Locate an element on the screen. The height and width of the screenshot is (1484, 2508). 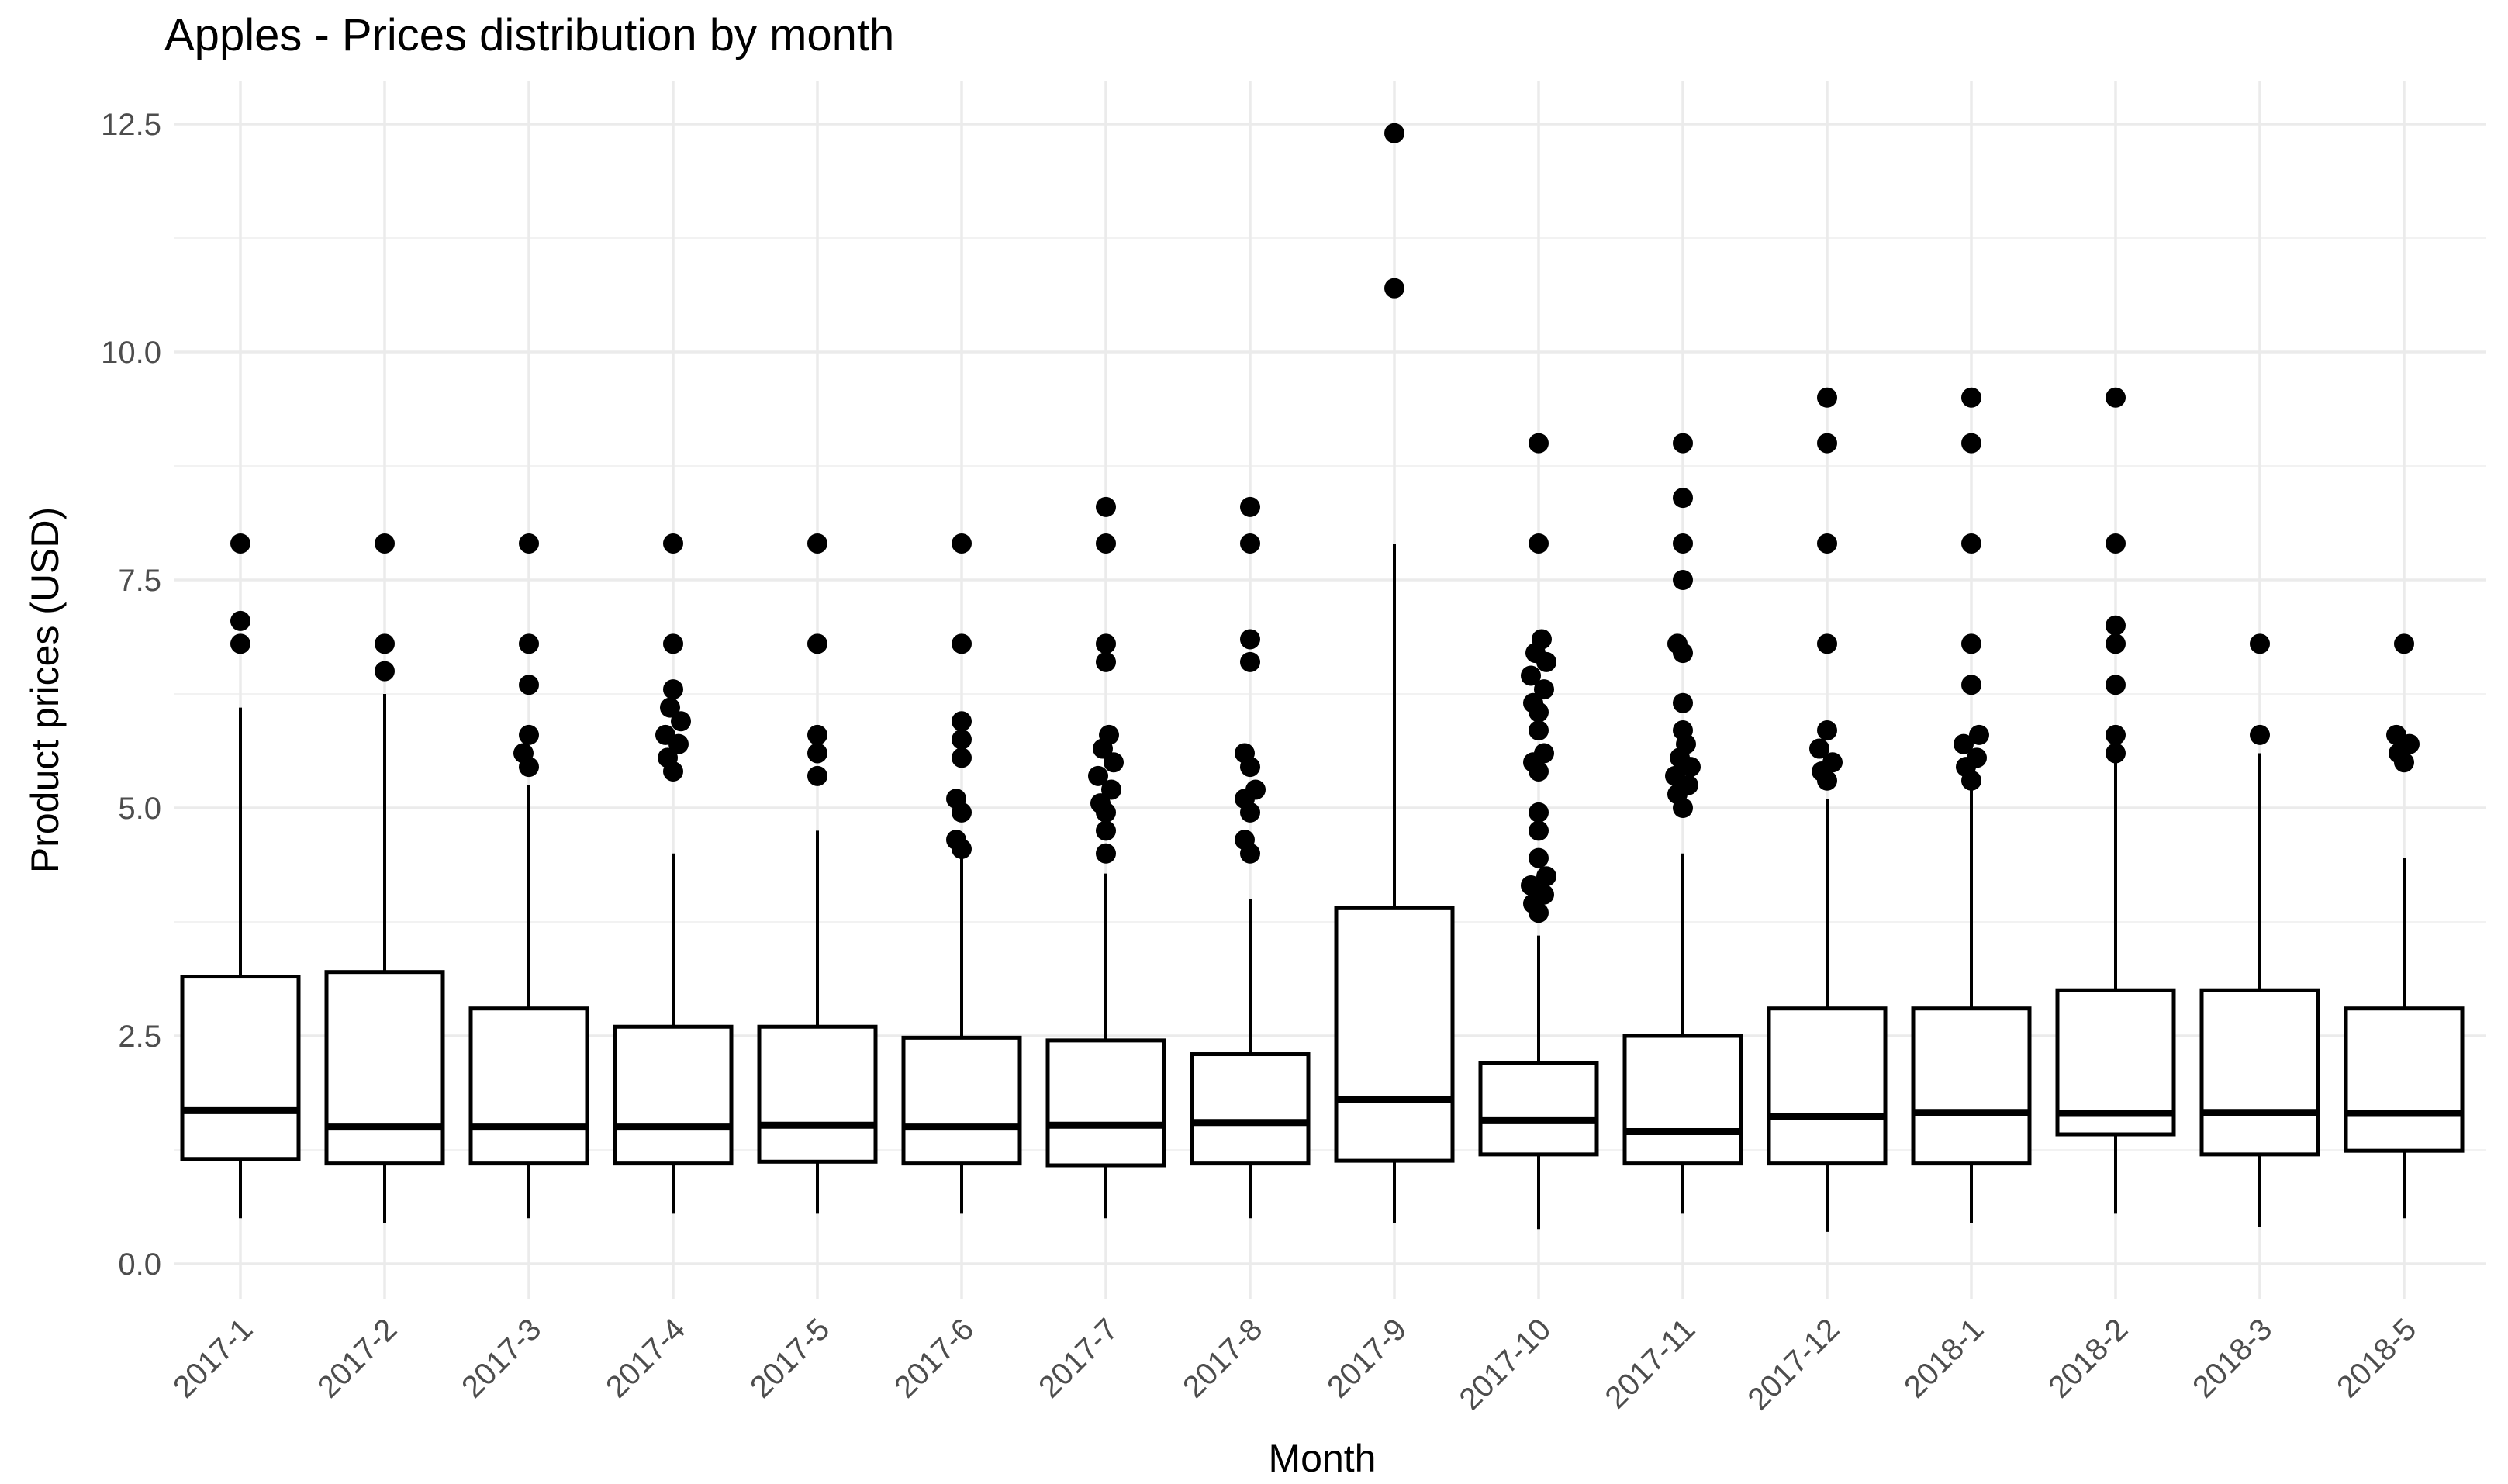
y-tick-label-5.0: 5.0 is located at coordinates (139, 809).